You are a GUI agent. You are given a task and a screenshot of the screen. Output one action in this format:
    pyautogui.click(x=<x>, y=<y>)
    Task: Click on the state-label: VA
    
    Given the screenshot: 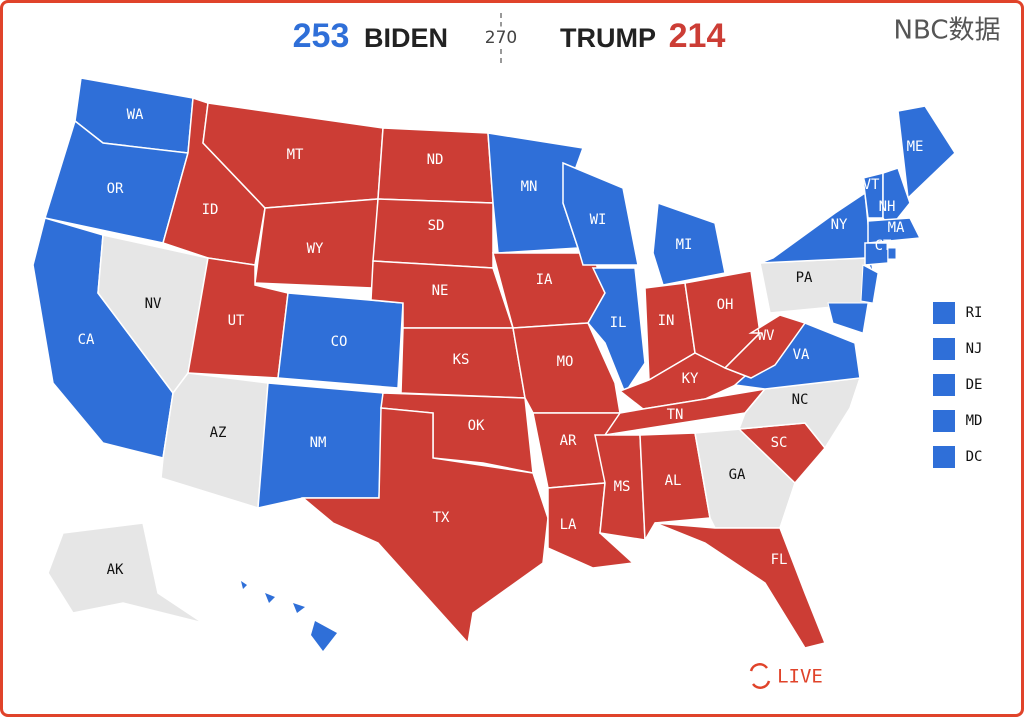 What is the action you would take?
    pyautogui.click(x=801, y=355)
    